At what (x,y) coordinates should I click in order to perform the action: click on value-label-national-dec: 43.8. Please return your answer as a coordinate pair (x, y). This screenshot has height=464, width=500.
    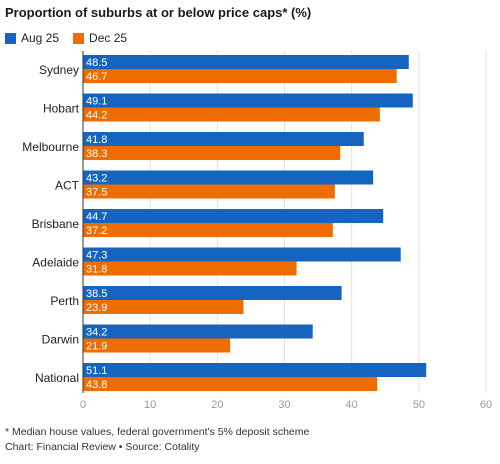
    Looking at the image, I should click on (96, 385).